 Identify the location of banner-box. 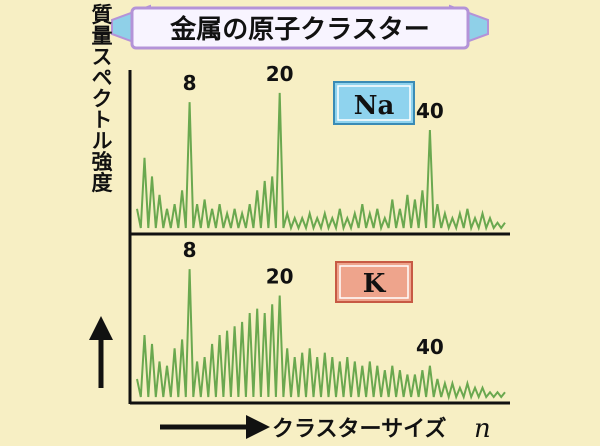
(300, 28).